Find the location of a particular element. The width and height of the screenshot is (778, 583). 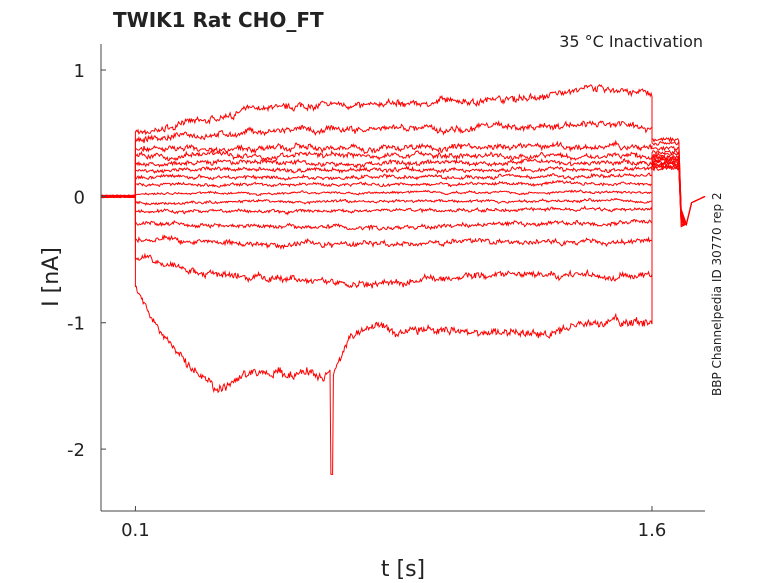

x-tick-label: 1.6 is located at coordinates (652, 530).